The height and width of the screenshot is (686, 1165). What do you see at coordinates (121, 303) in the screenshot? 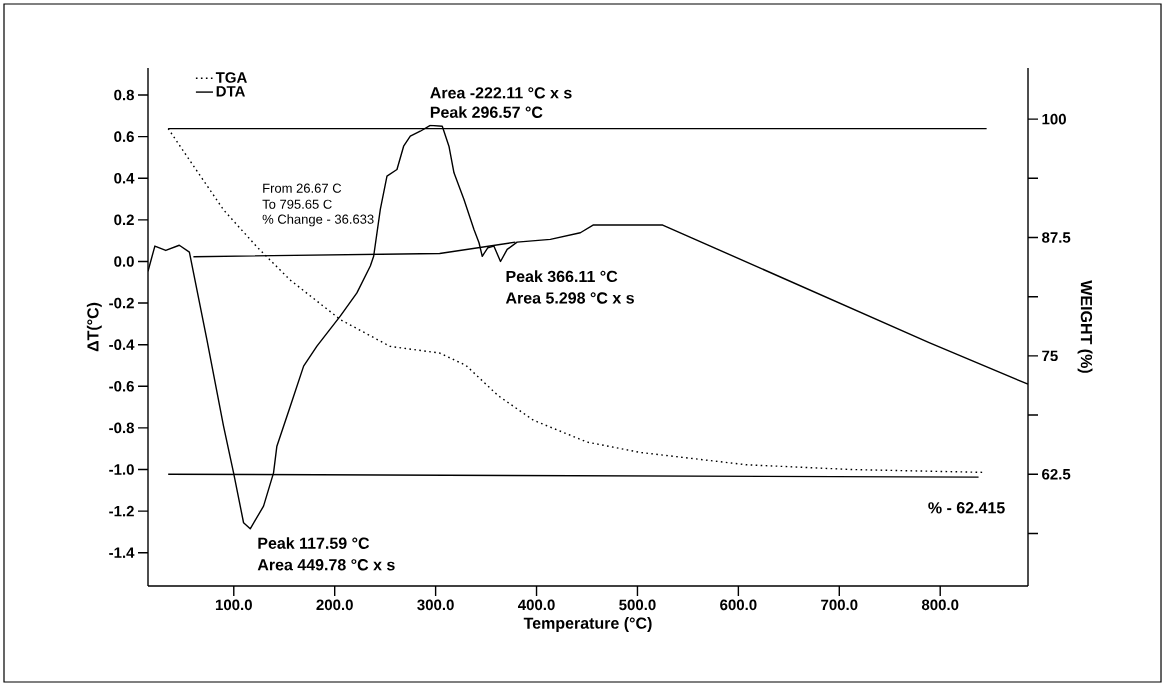
I see `y-tick-label: -0.2` at bounding box center [121, 303].